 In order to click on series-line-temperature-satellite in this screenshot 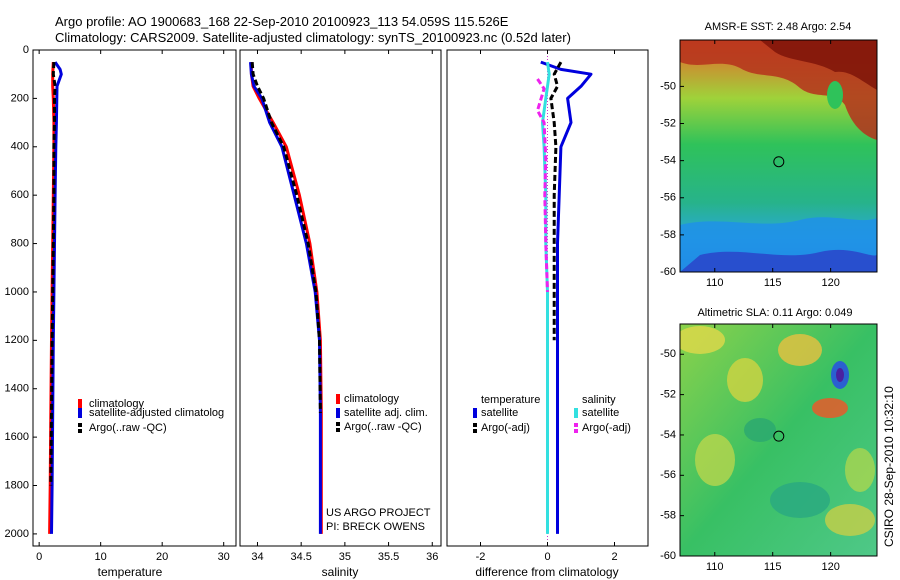, I will do `click(566, 297)`.